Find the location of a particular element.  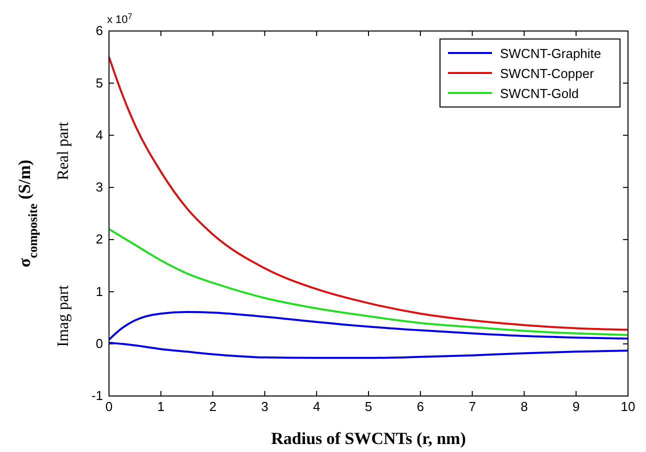

x-tick-label: 4 is located at coordinates (316, 406).